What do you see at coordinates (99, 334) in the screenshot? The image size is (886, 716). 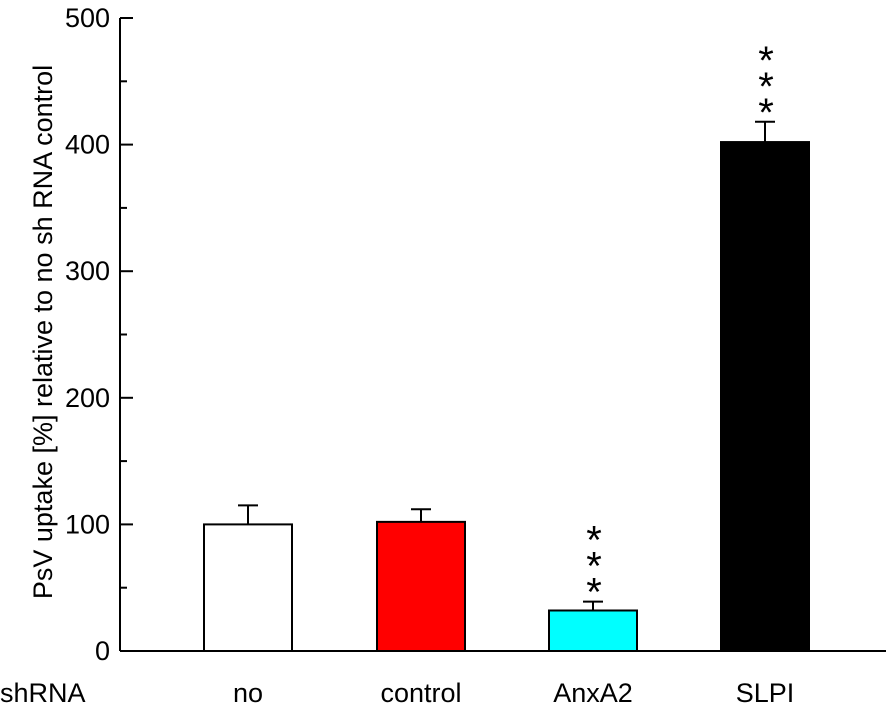 I see `y-axis: 0 100 200 300 400 500` at bounding box center [99, 334].